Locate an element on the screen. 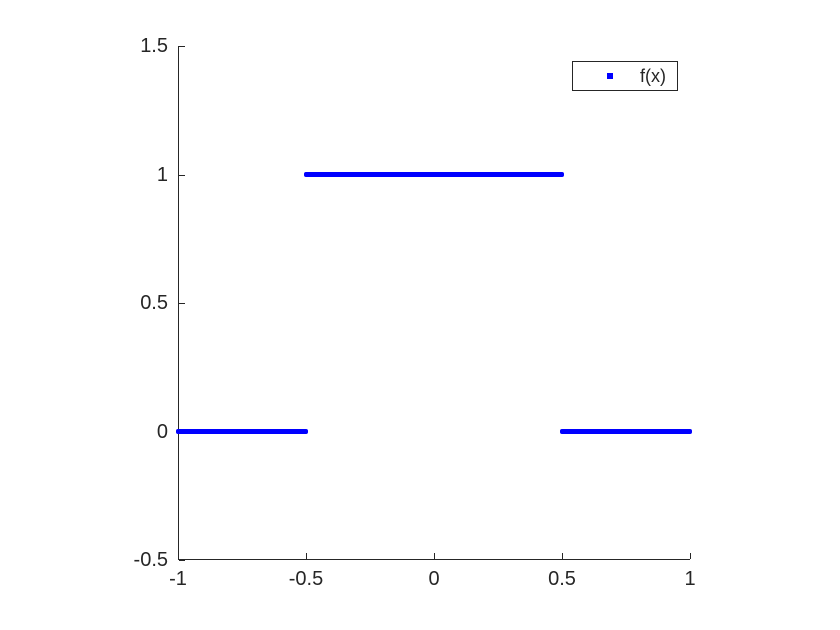 This screenshot has width=840, height=630. x-tick-label: 0.5 is located at coordinates (562, 579).